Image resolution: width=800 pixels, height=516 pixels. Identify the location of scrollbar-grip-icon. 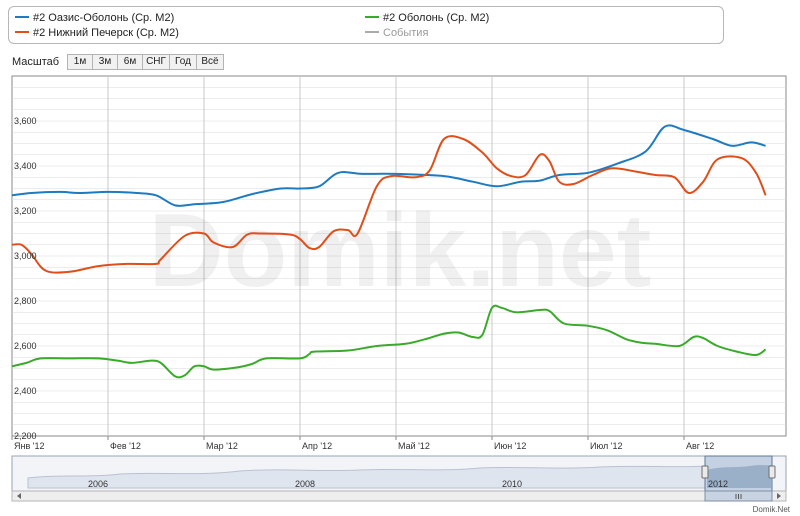
(738, 496).